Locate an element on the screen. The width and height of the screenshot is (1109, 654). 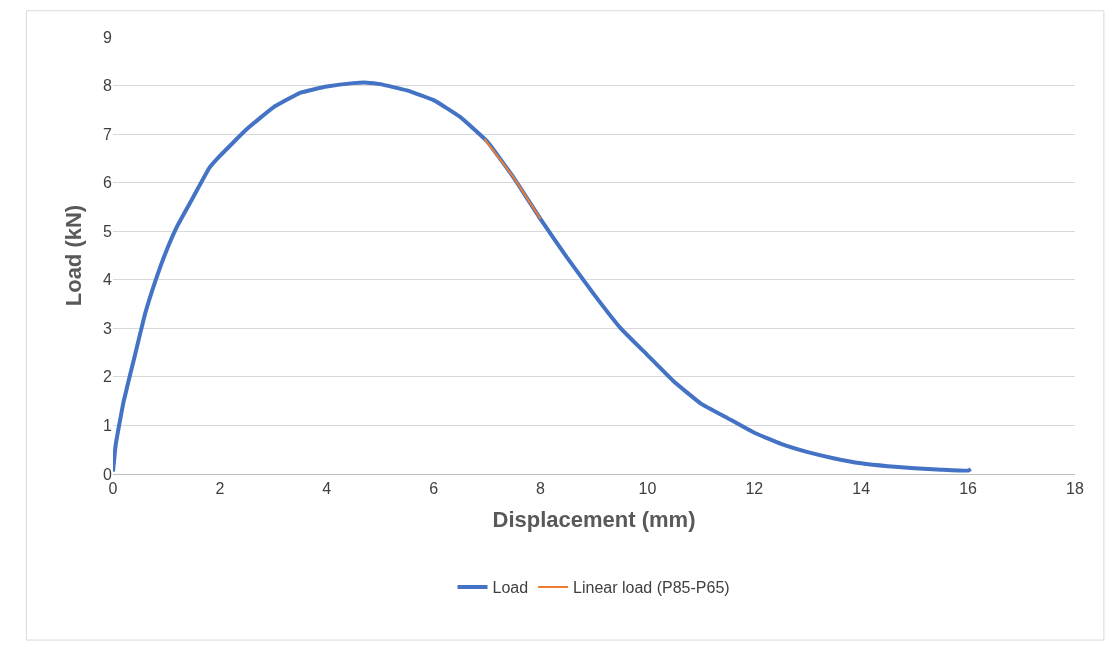
x-tick-label: 4 is located at coordinates (327, 489).